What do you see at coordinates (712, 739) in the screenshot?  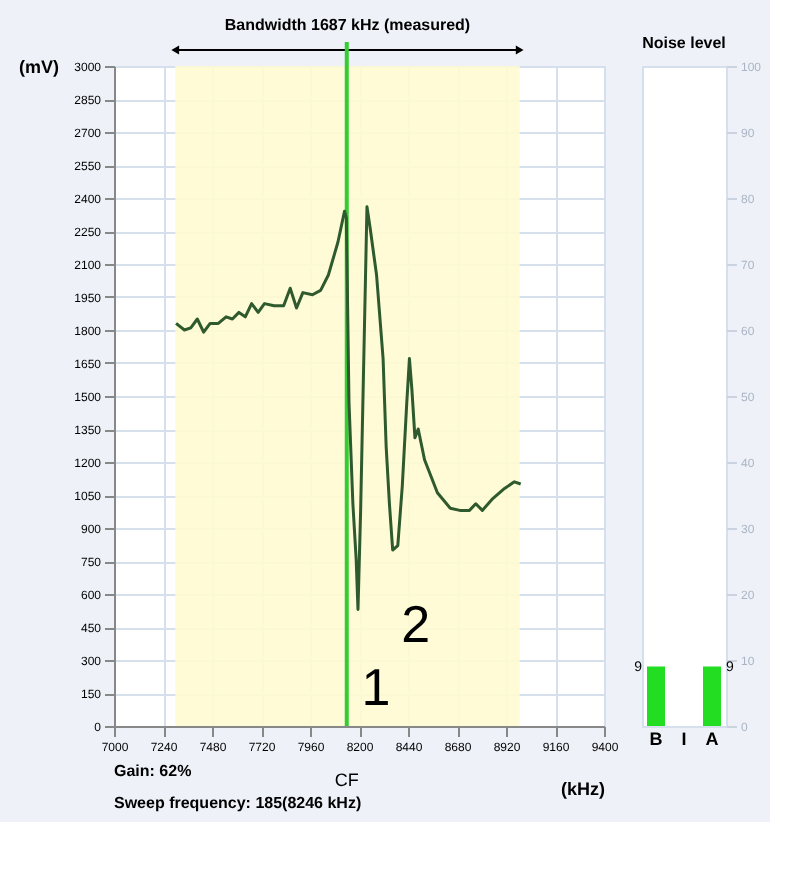 I see `x-tick-label: A` at bounding box center [712, 739].